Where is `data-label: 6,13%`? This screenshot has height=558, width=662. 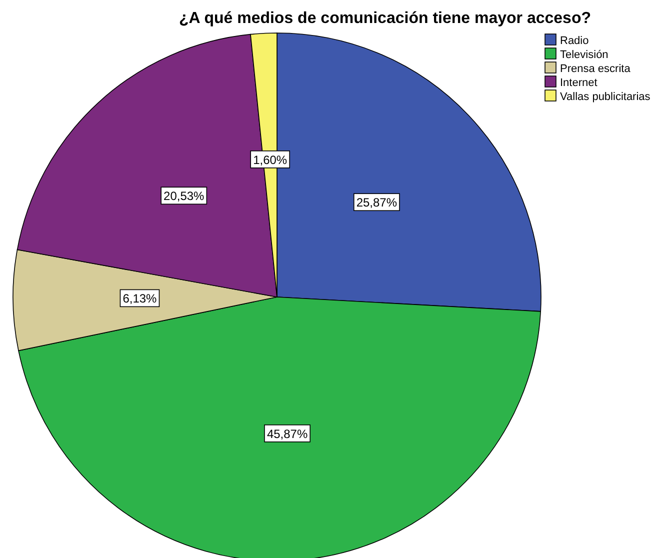
data-label: 6,13% is located at coordinates (140, 299).